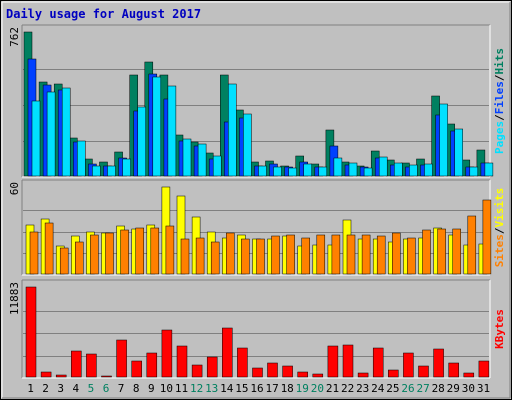 This screenshot has height=400, width=512. I want to click on x-label-day-17: 17, so click(271, 388).